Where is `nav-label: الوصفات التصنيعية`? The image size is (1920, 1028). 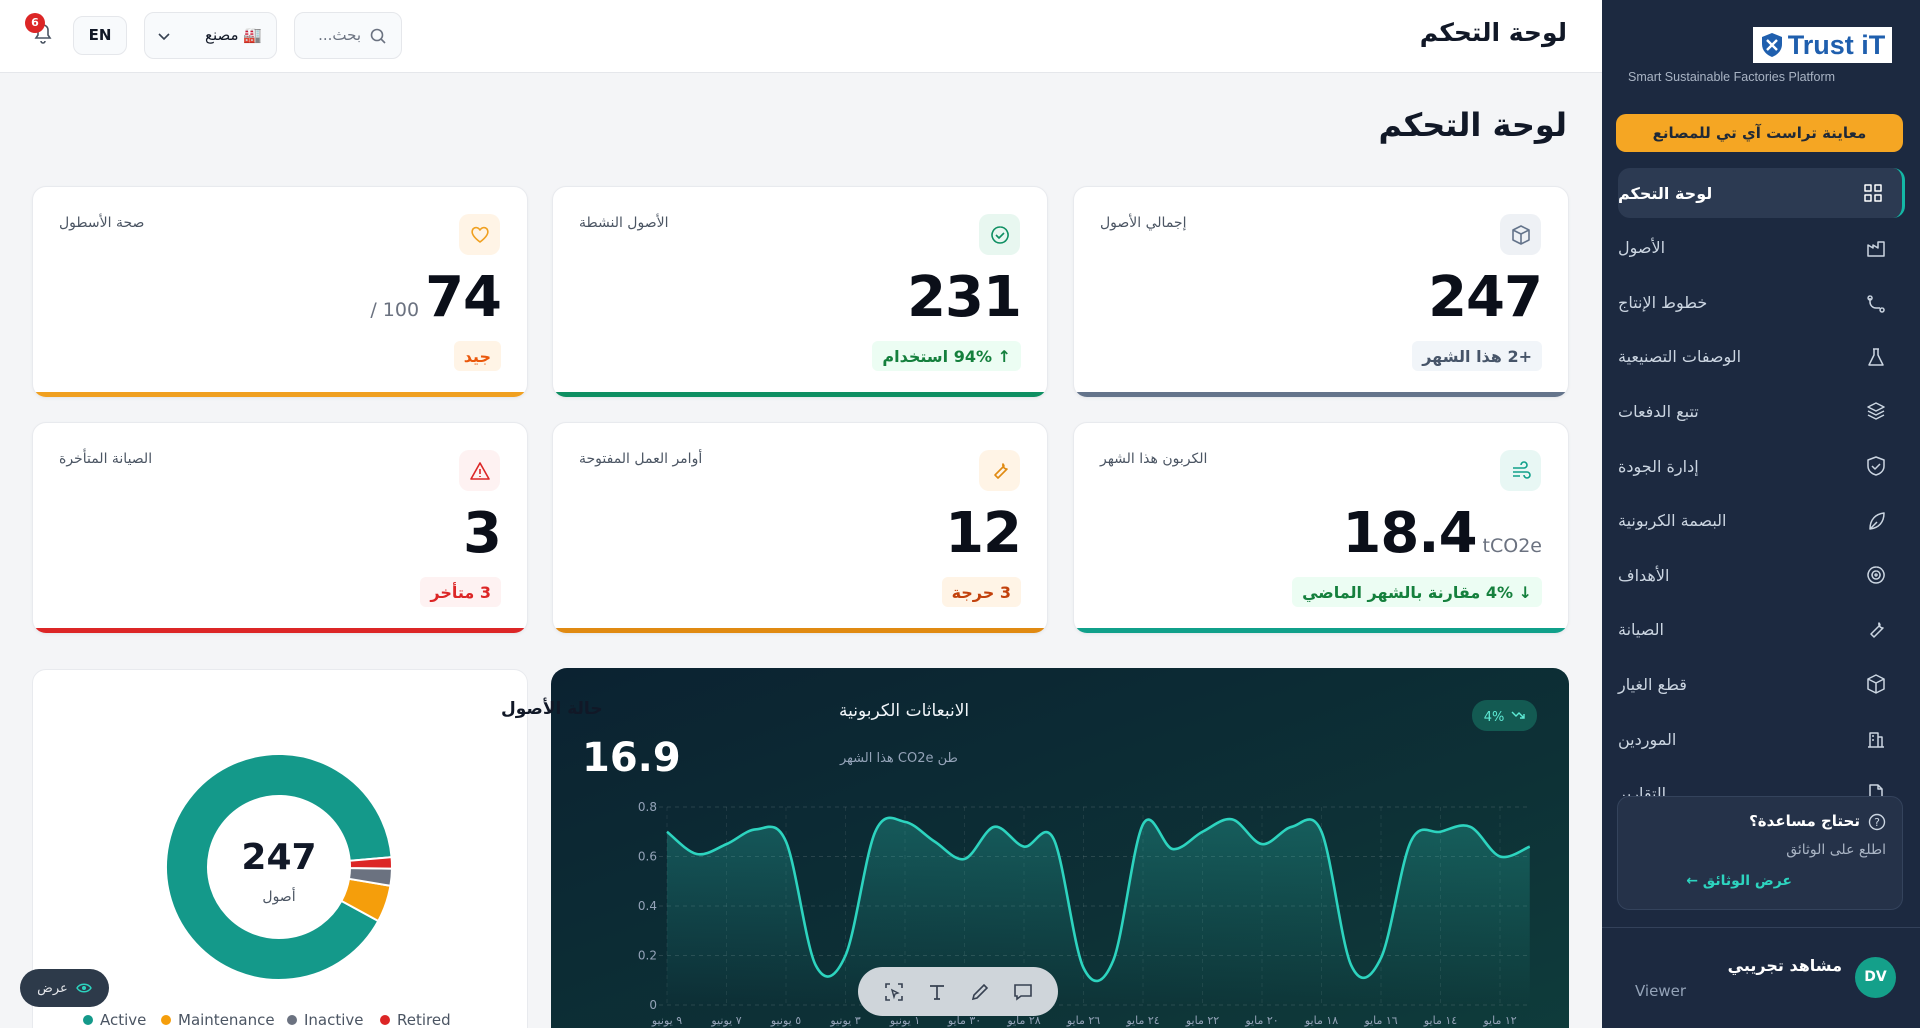
nav-label: الوصفات التصنيعية is located at coordinates (1680, 357).